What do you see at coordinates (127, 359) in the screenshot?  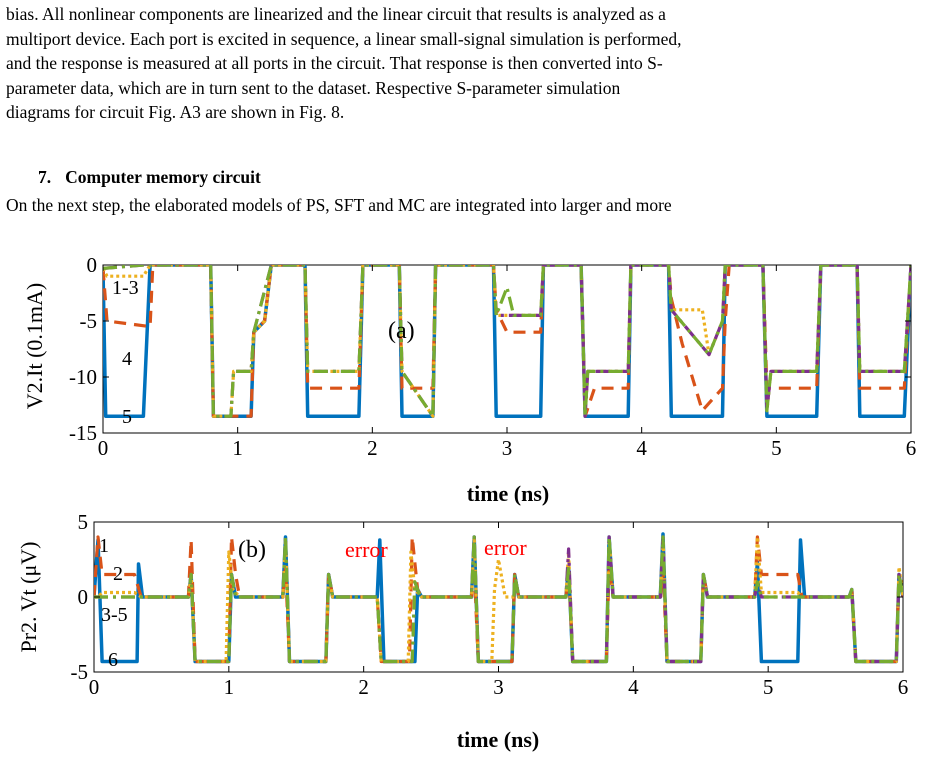 I see `annotation-4: 4` at bounding box center [127, 359].